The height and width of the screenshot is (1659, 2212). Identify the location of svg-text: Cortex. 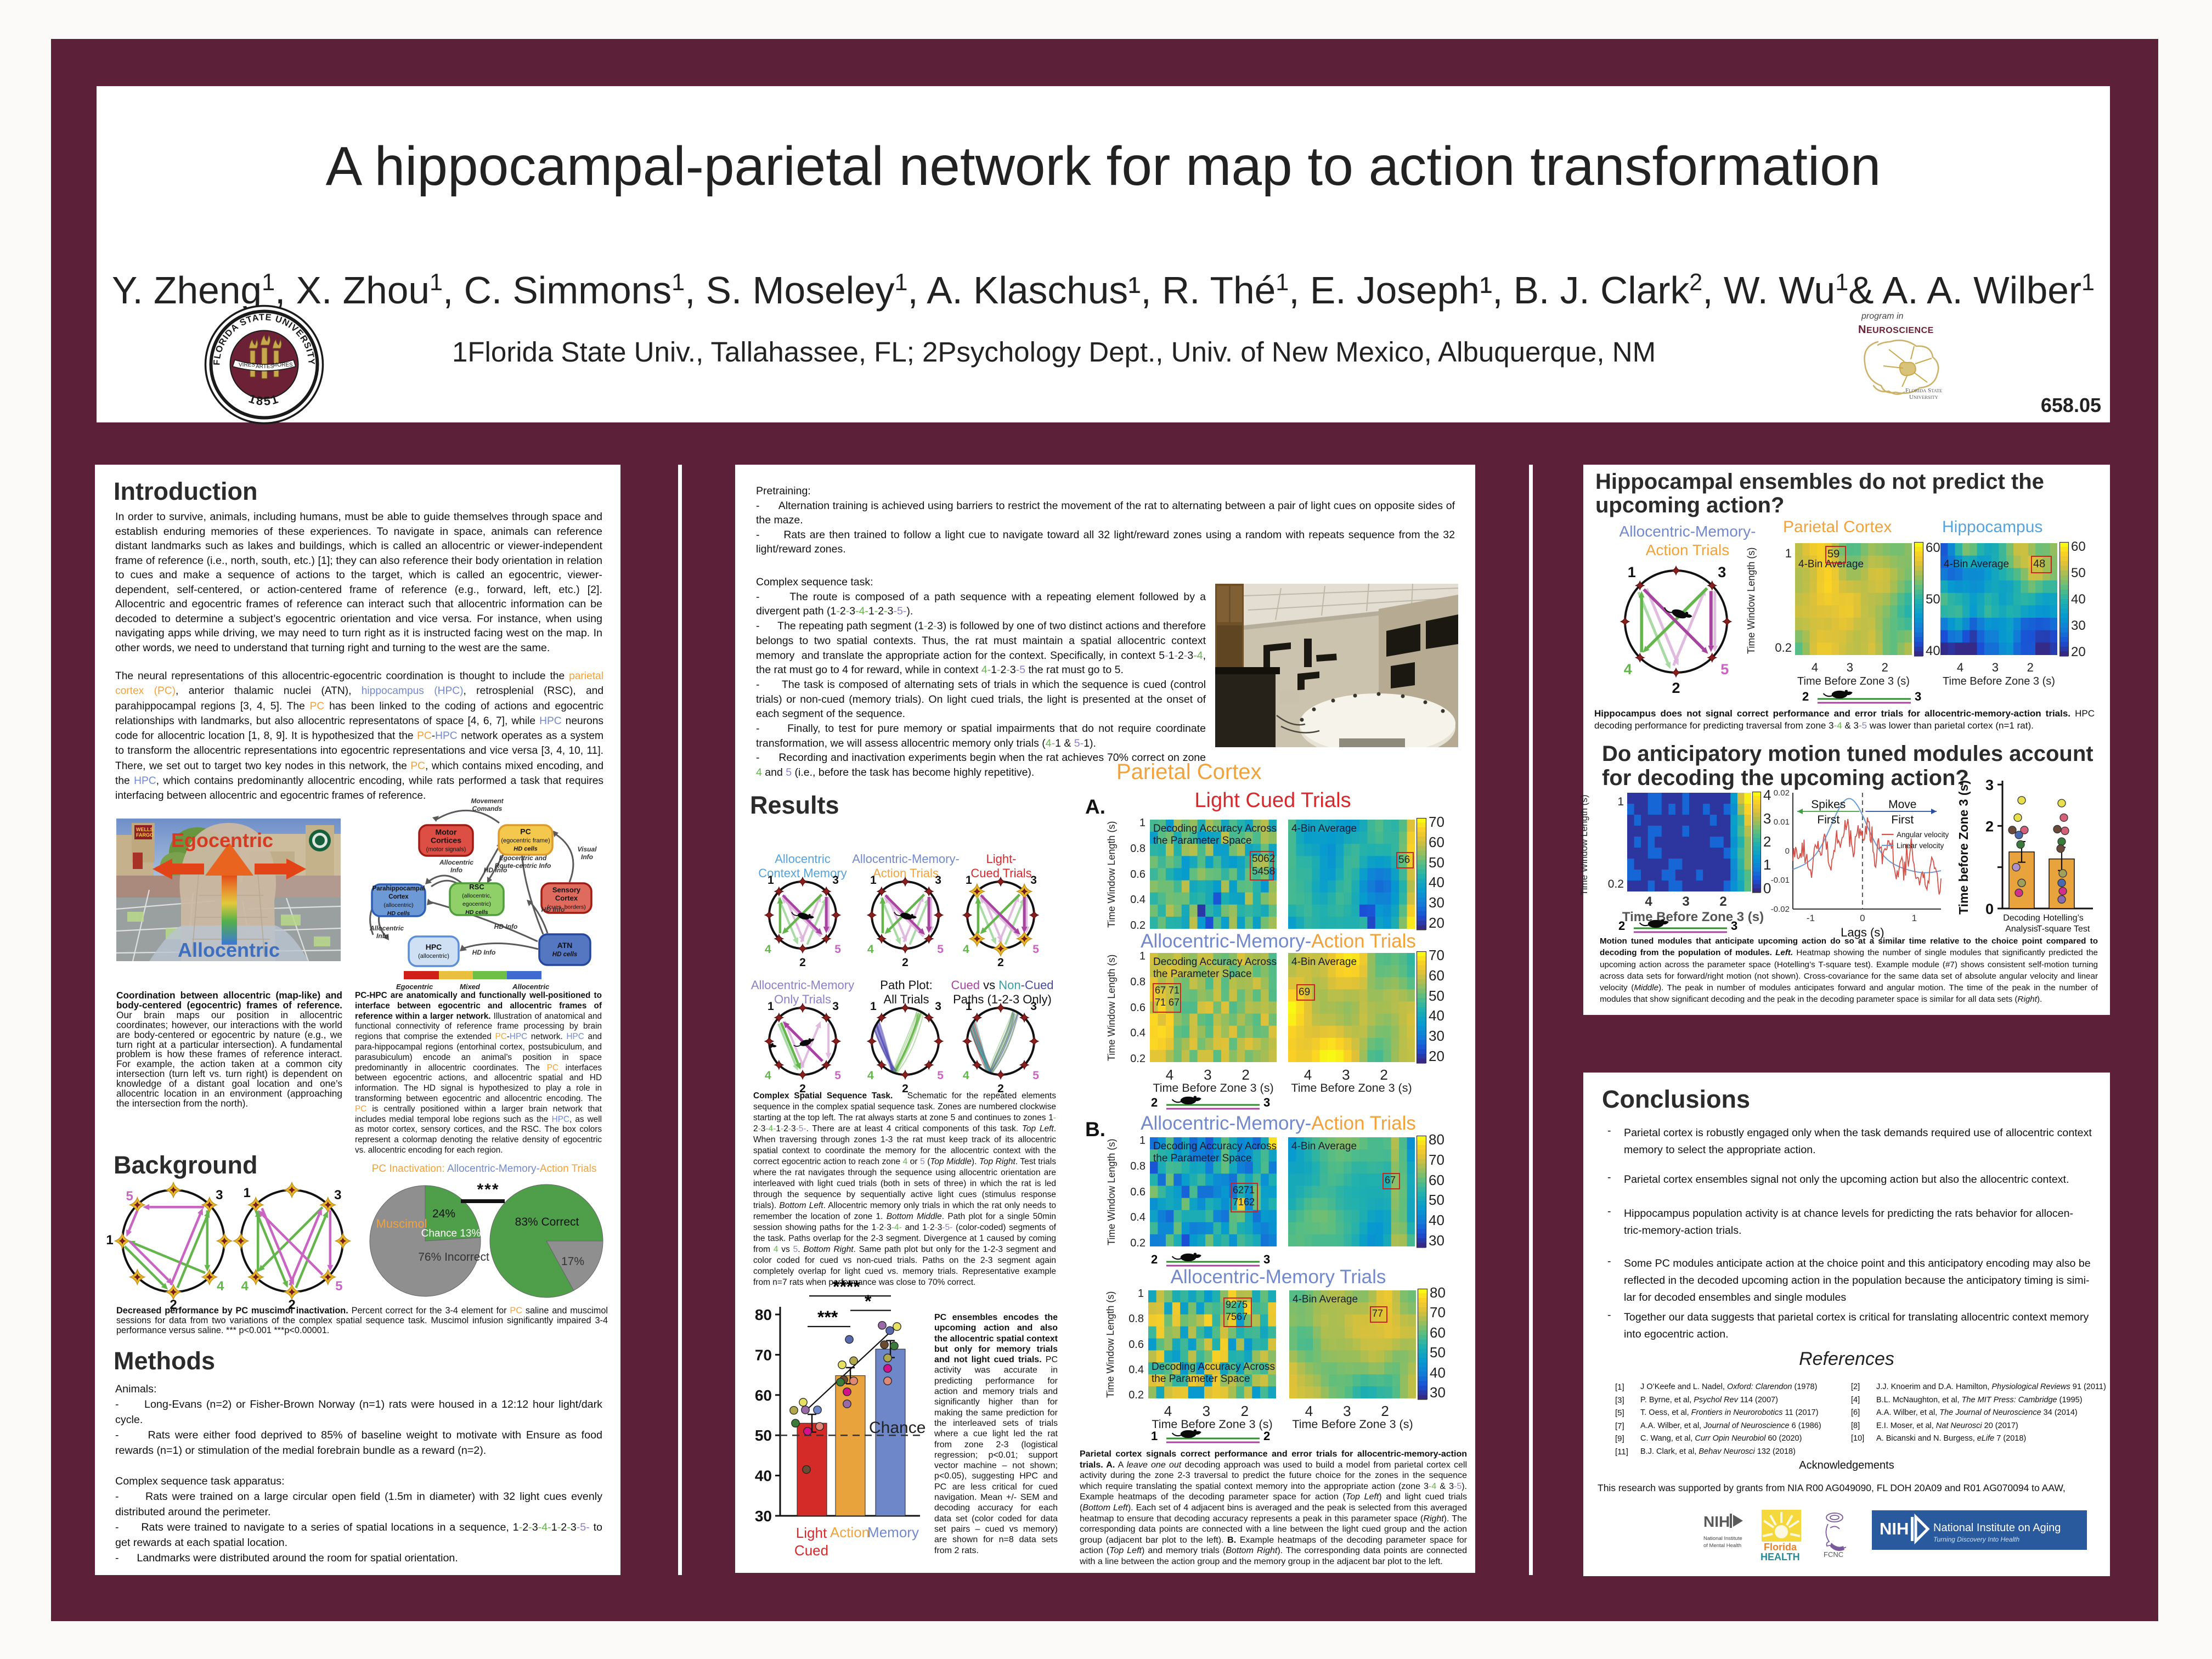
(567, 898).